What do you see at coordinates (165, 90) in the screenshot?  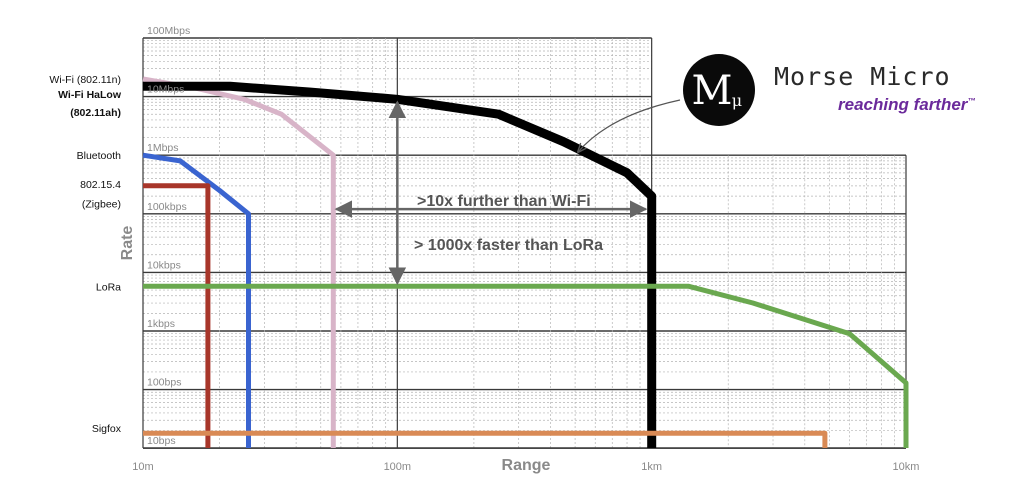 I see `y-tick-label: 10Mbps` at bounding box center [165, 90].